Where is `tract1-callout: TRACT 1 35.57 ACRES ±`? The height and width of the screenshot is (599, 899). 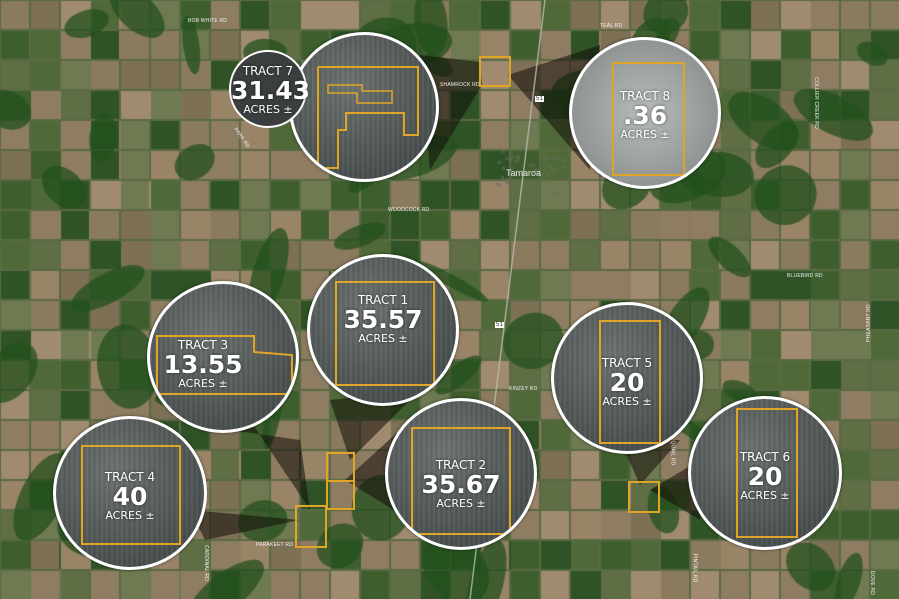 tract1-callout: TRACT 1 35.57 ACRES ± is located at coordinates (383, 330).